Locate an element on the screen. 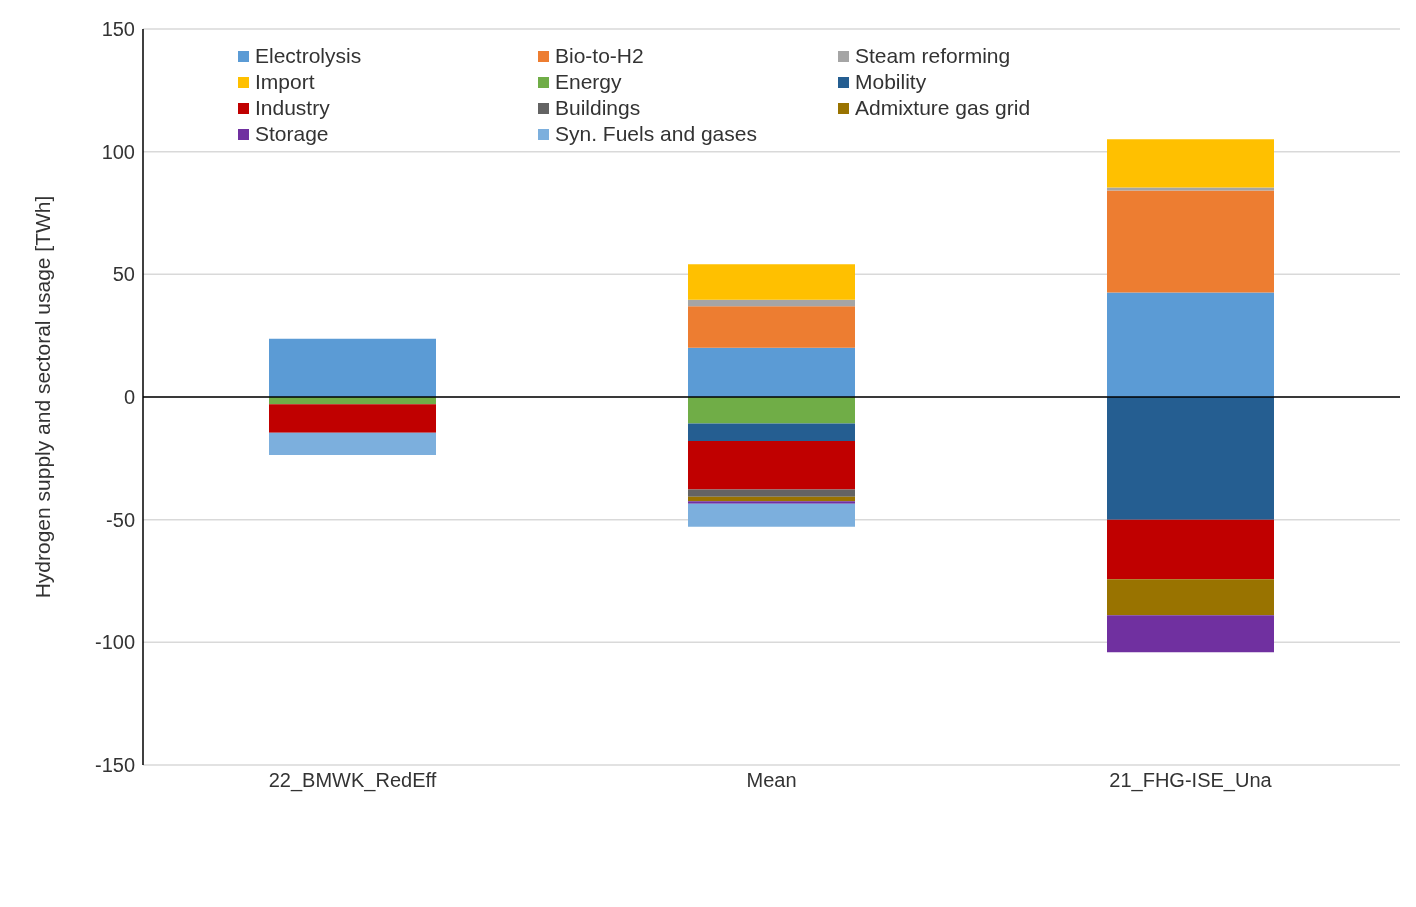  y-tick-label: 100 is located at coordinates (118, 151).